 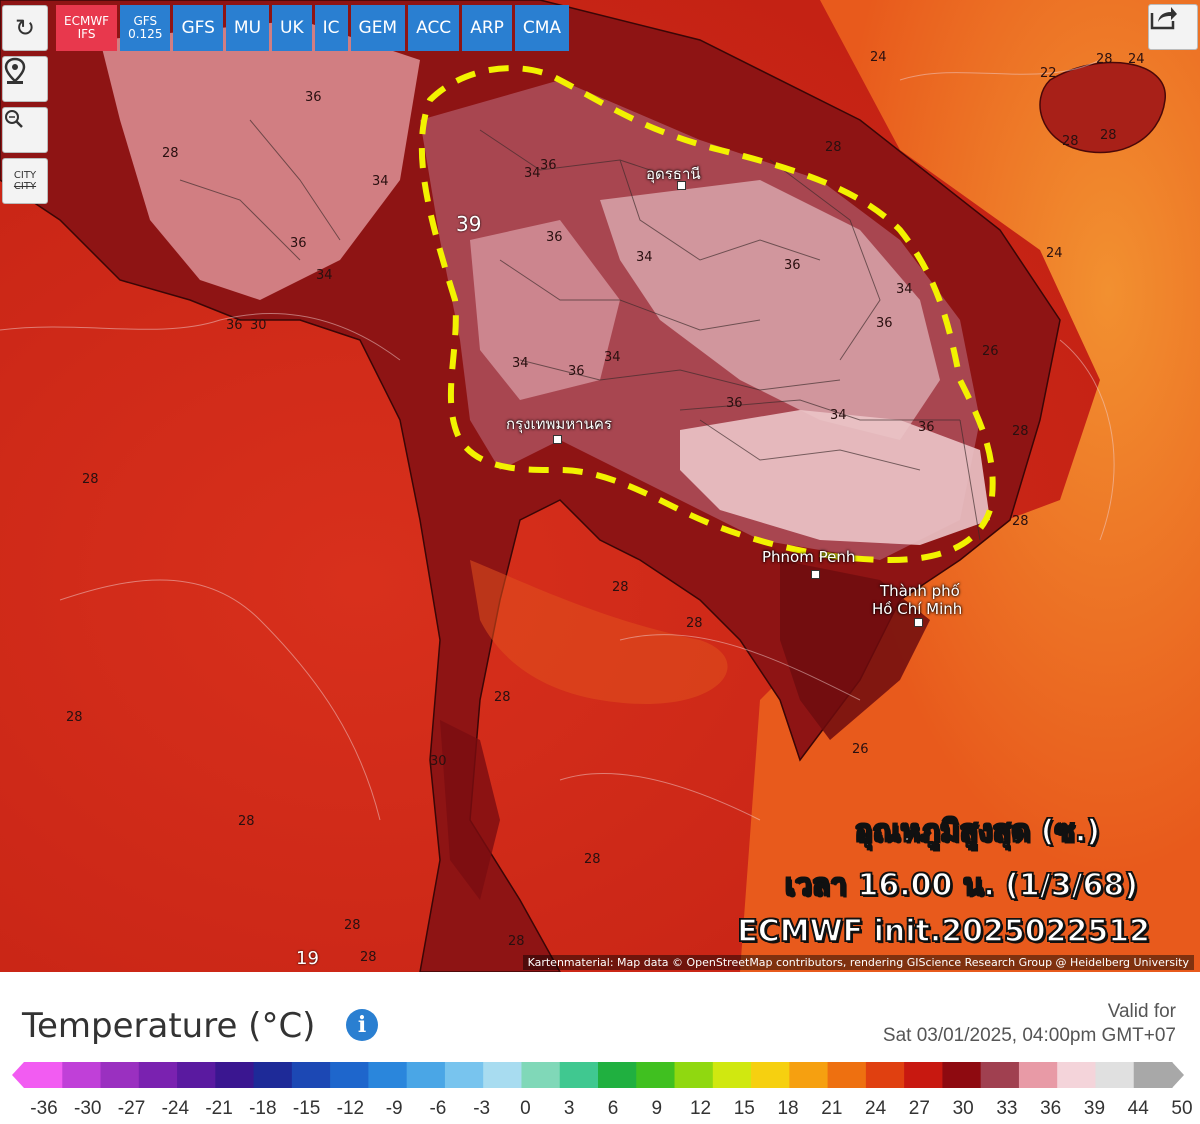 I want to click on model-button-uk: UK, so click(x=292, y=28).